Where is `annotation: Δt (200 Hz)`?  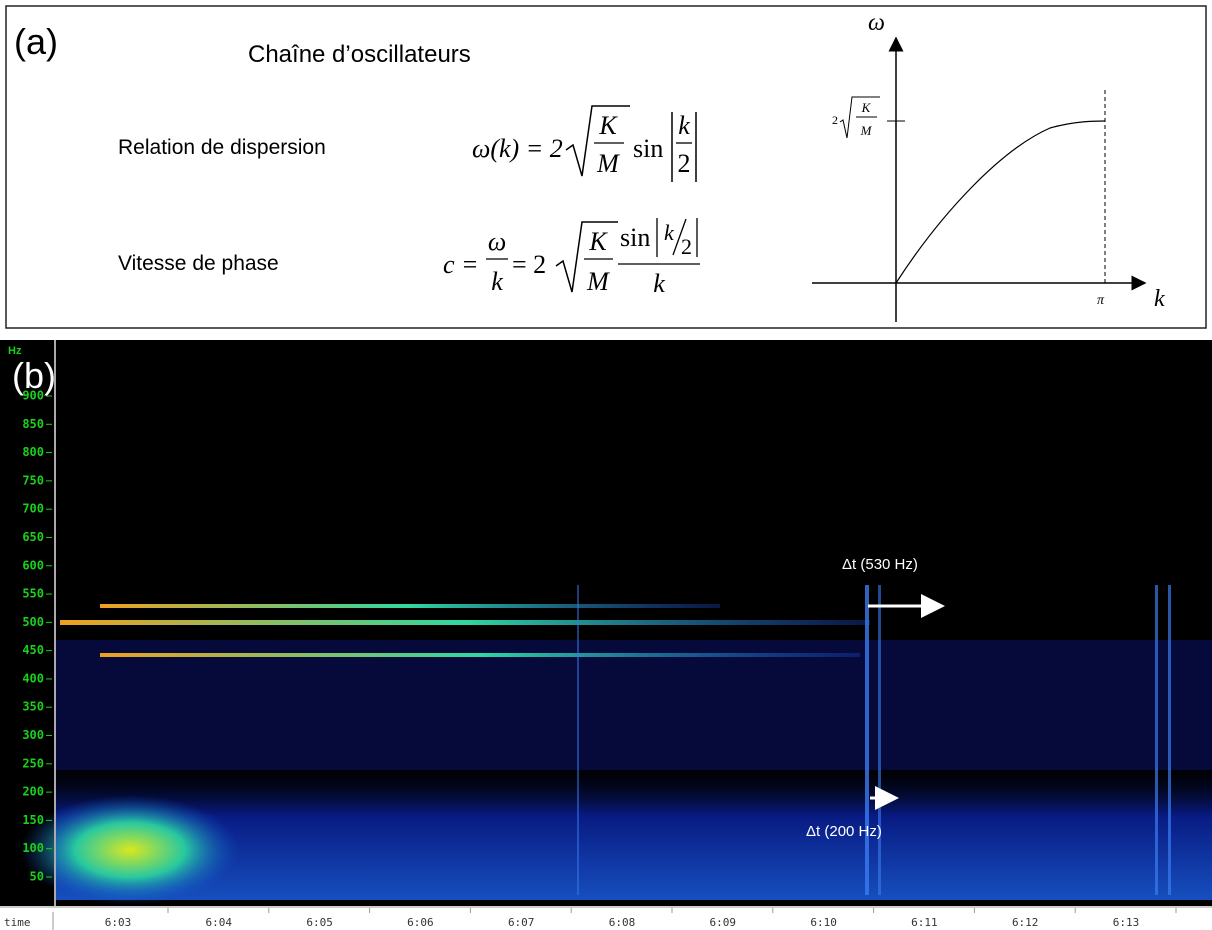 annotation: Δt (200 Hz) is located at coordinates (844, 831).